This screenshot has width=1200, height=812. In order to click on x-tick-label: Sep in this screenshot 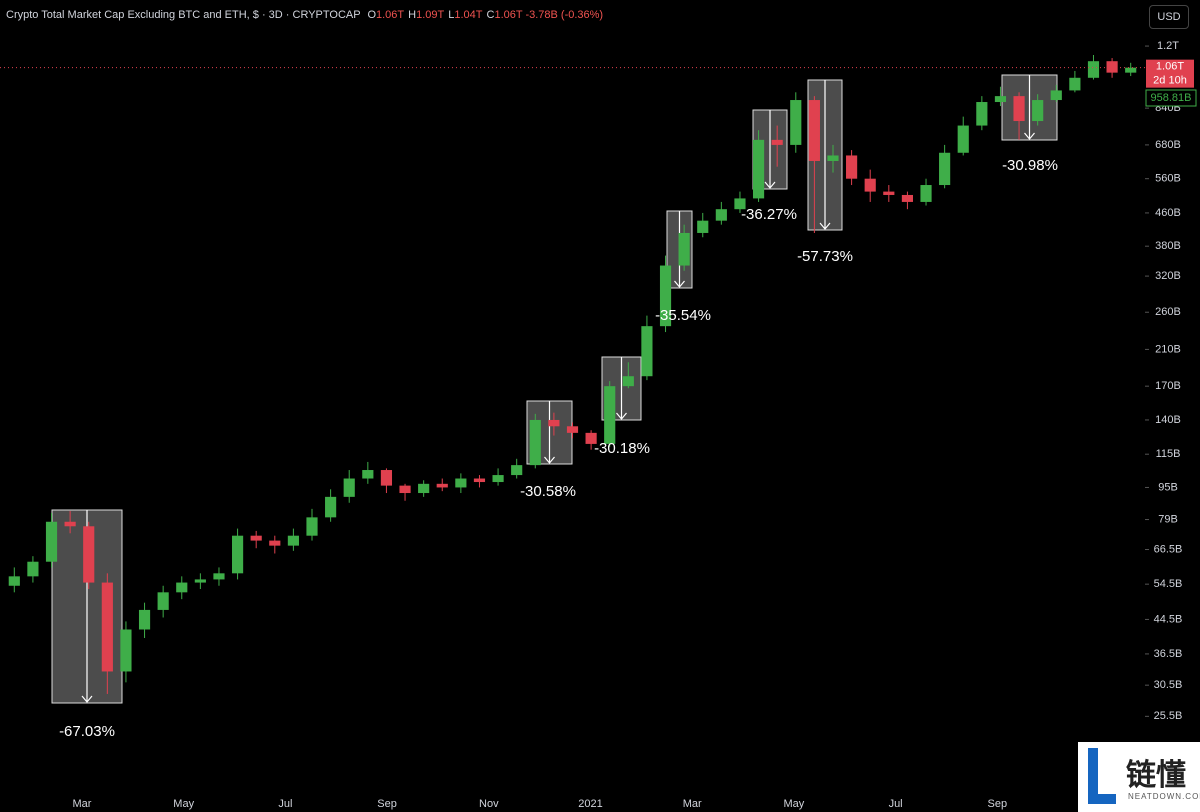, I will do `click(387, 804)`.